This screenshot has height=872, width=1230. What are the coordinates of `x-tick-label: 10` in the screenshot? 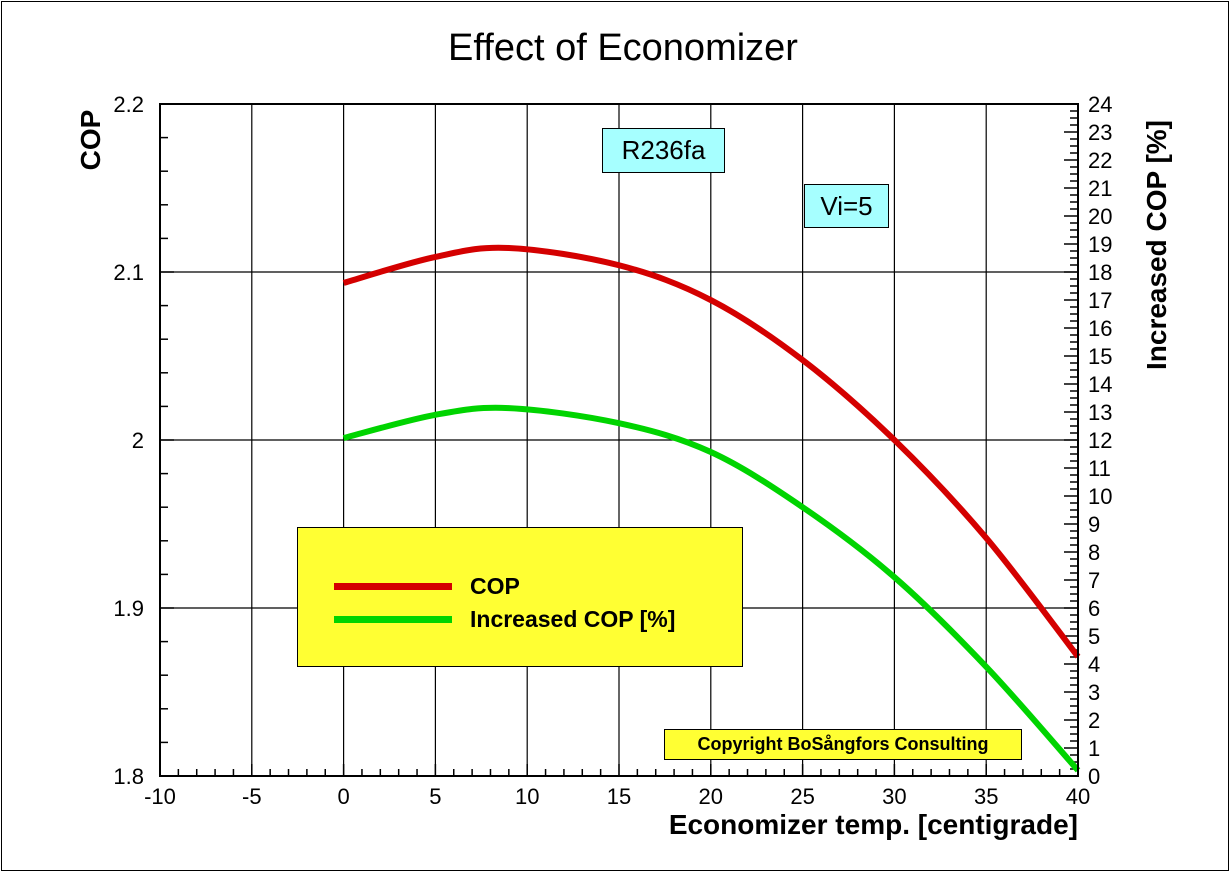 It's located at (527, 796).